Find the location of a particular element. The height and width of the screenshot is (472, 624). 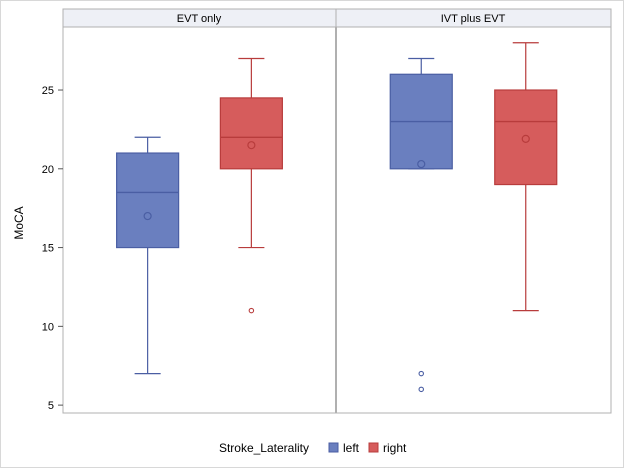

legend-title: Stroke_Laterality is located at coordinates (264, 448).